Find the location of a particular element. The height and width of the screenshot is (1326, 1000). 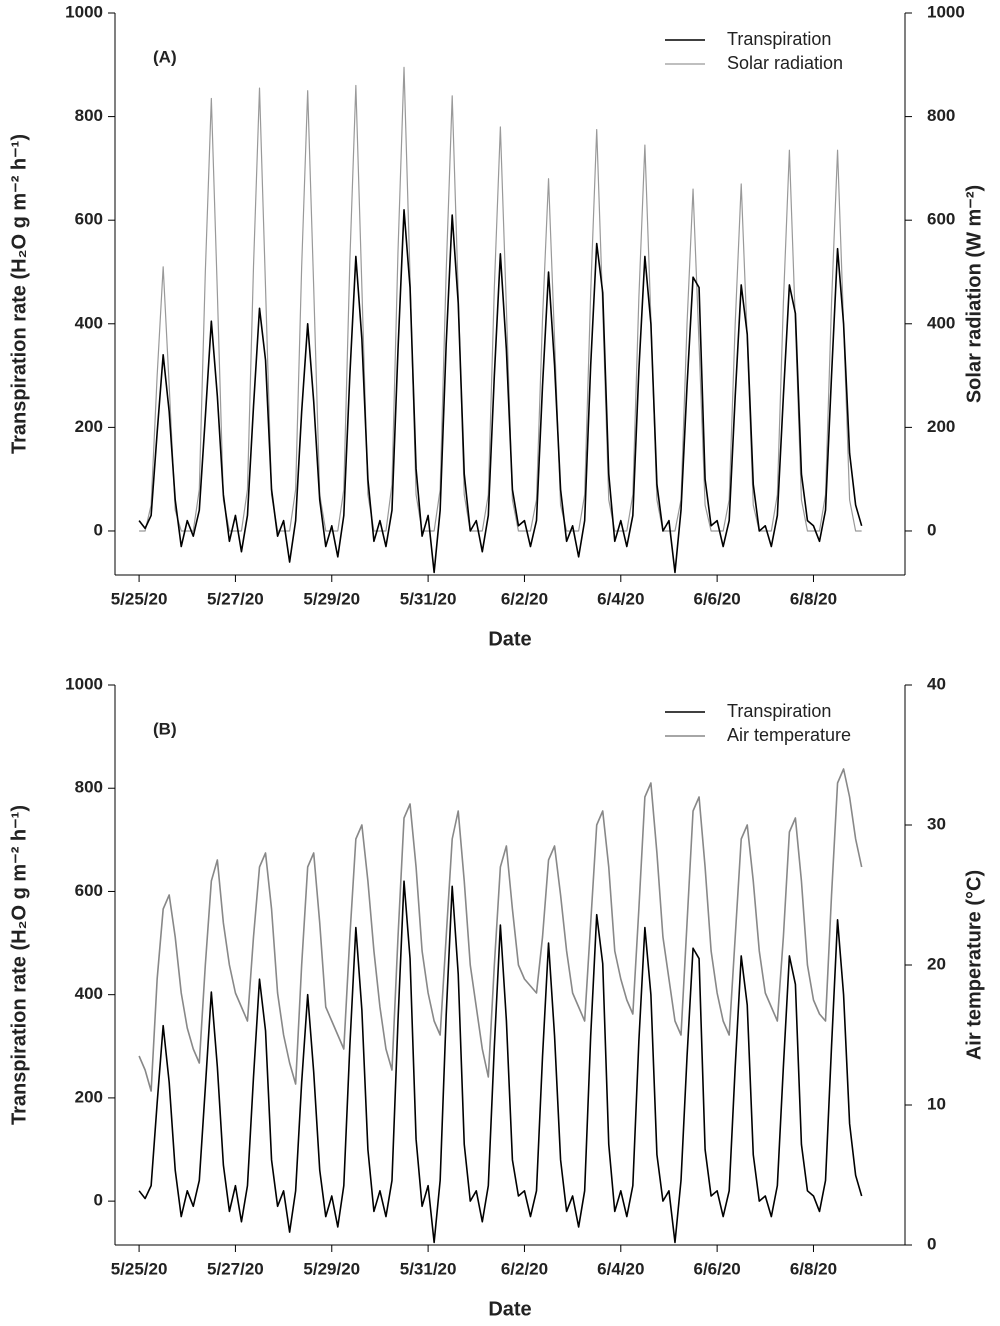

panel-label: (A) is located at coordinates (165, 56).